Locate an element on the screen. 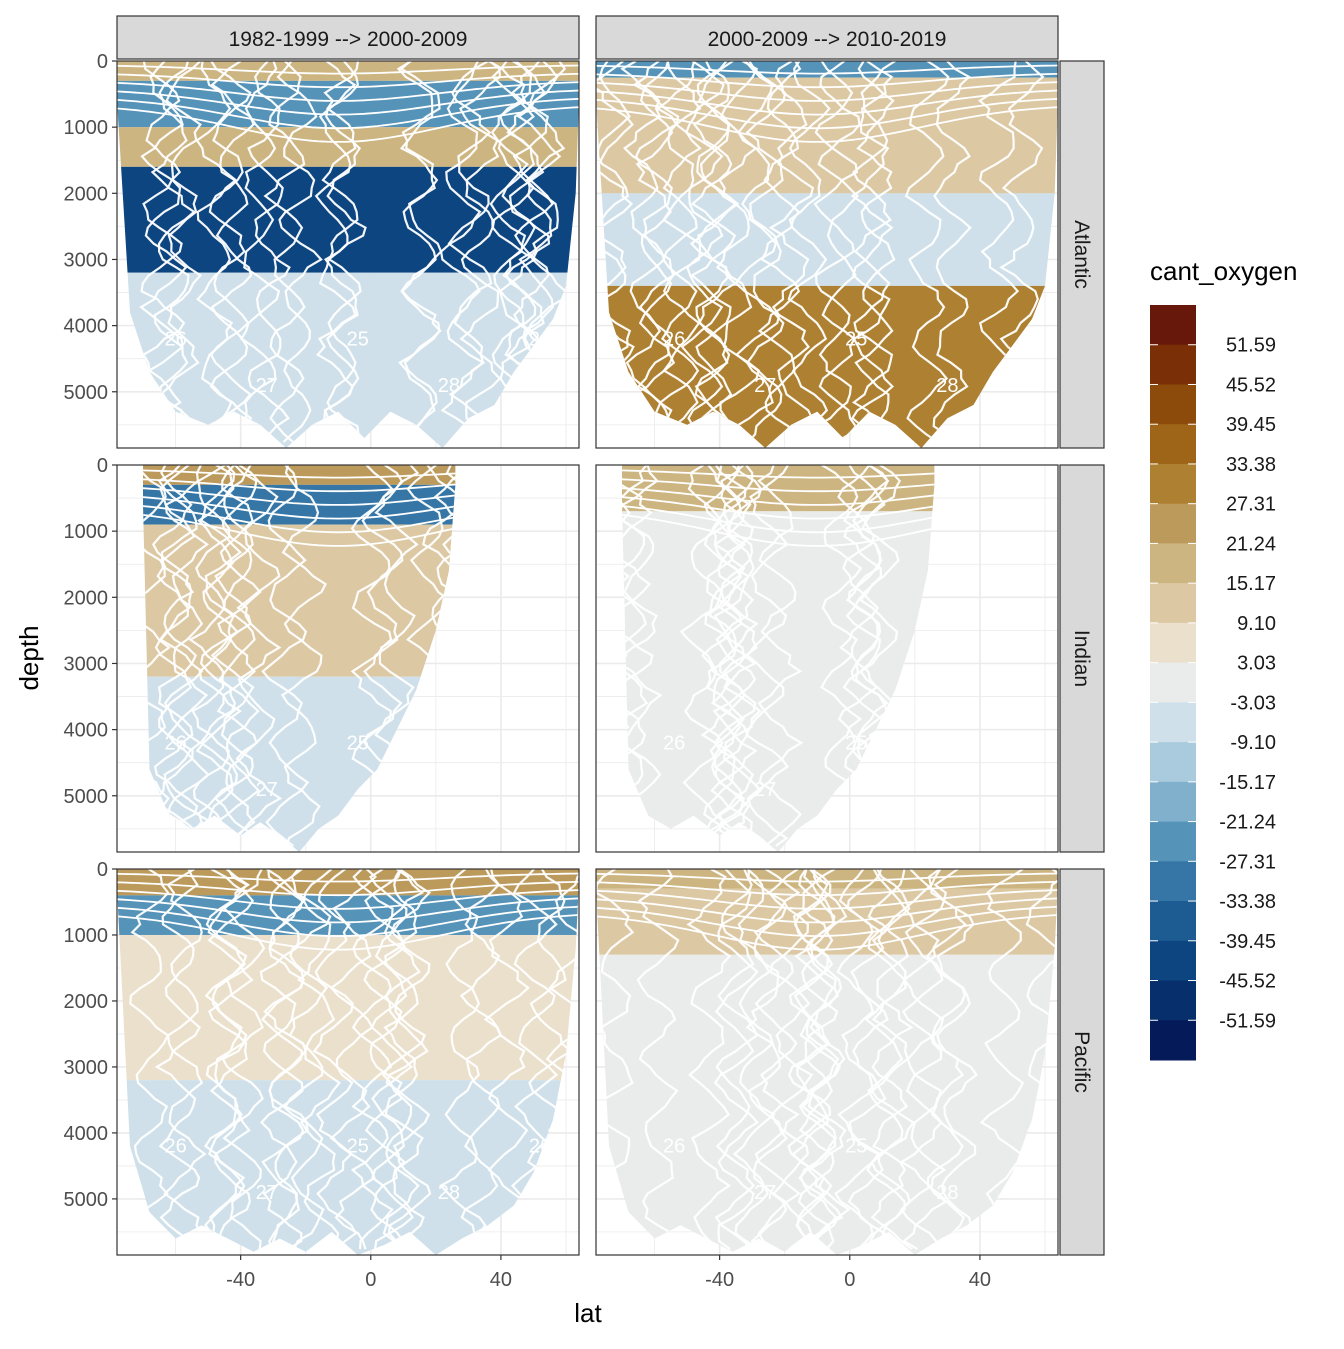 The height and width of the screenshot is (1349, 1344). legend-label: -9.10 is located at coordinates (1253, 743).